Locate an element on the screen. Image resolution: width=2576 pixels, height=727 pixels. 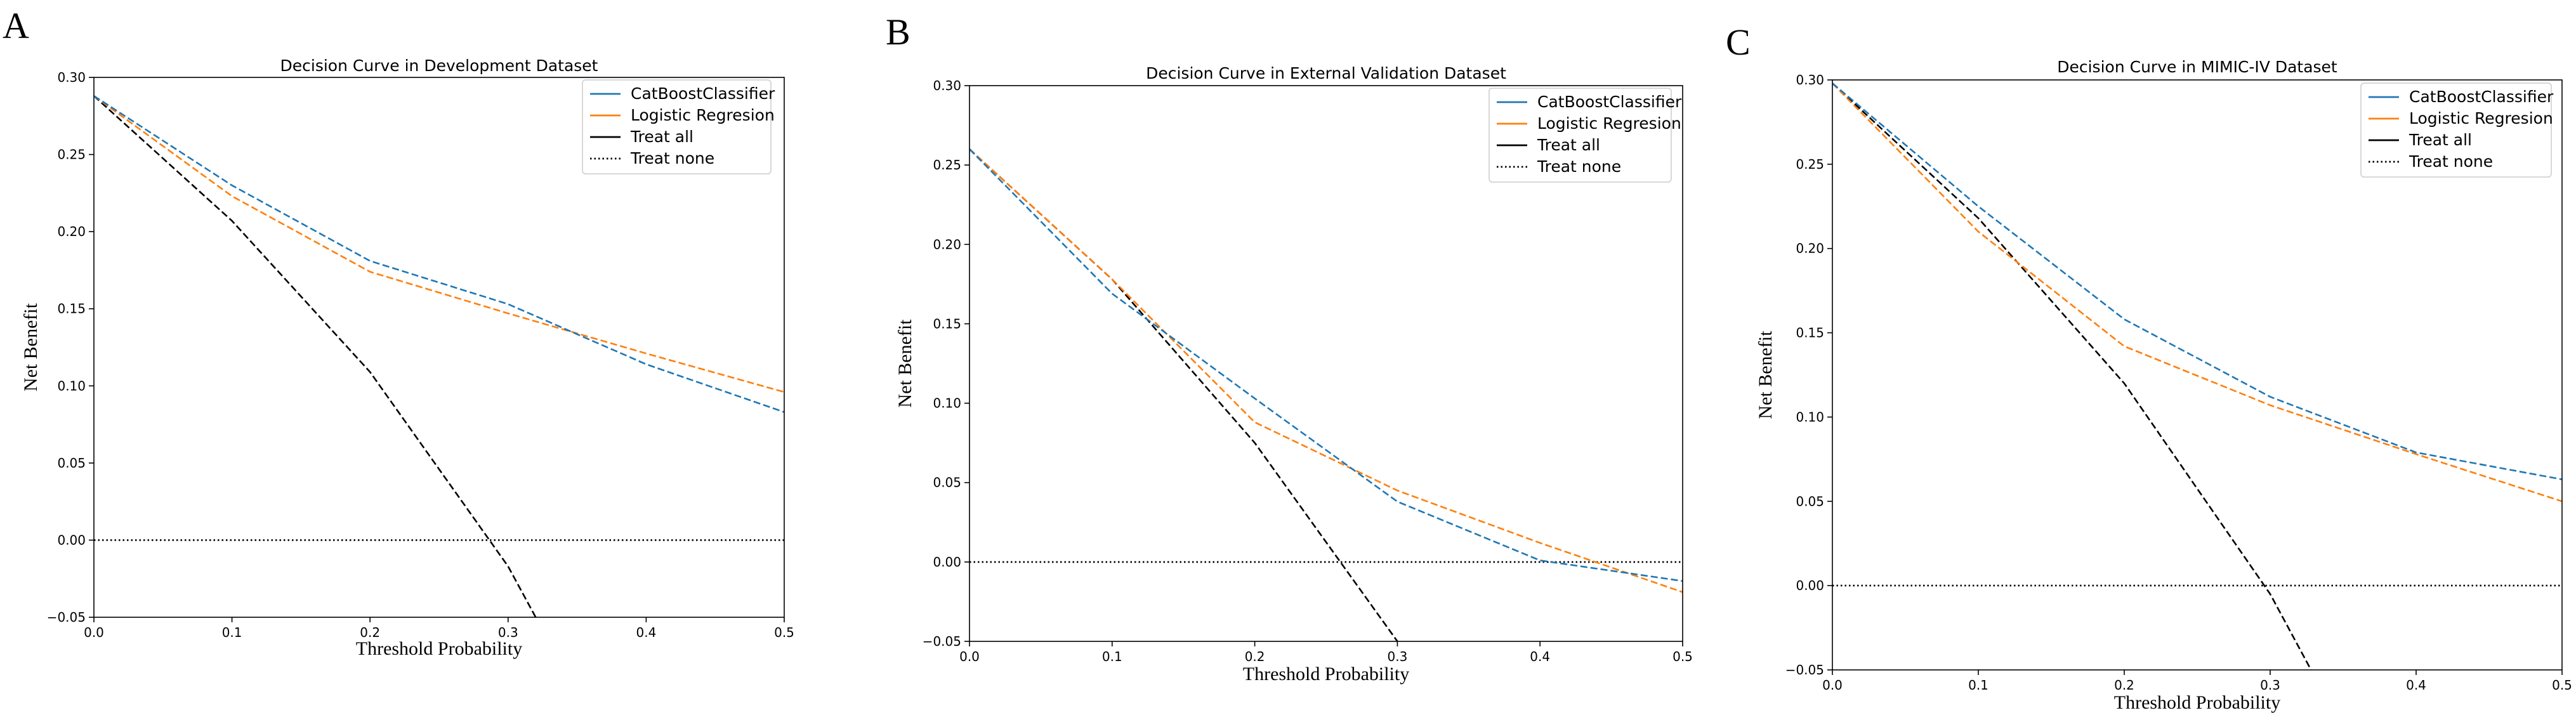
series-line-logistic-regresion is located at coordinates (439, 244).